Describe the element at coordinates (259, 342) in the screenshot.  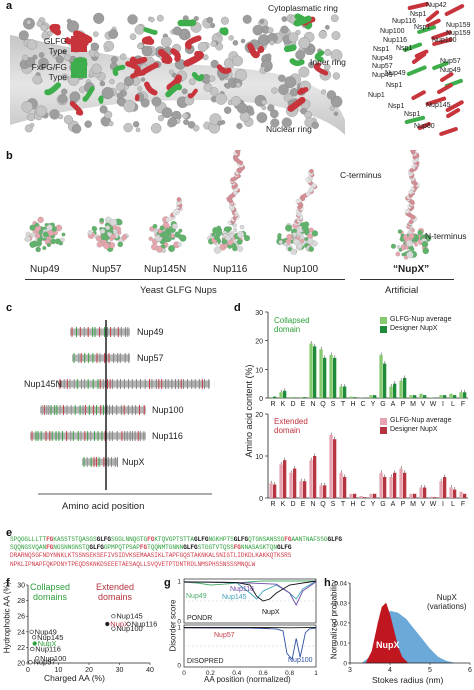
I see `d-y-tick-label: 20` at that location.